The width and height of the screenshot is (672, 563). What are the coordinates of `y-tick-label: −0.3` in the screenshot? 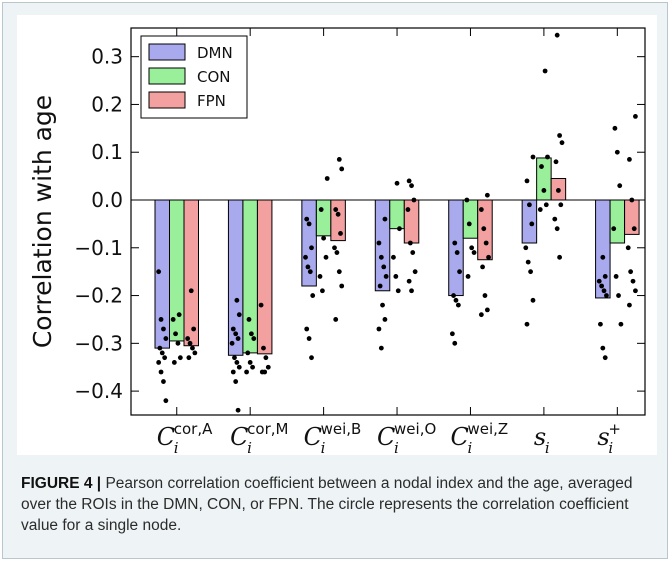 It's located at (98, 343).